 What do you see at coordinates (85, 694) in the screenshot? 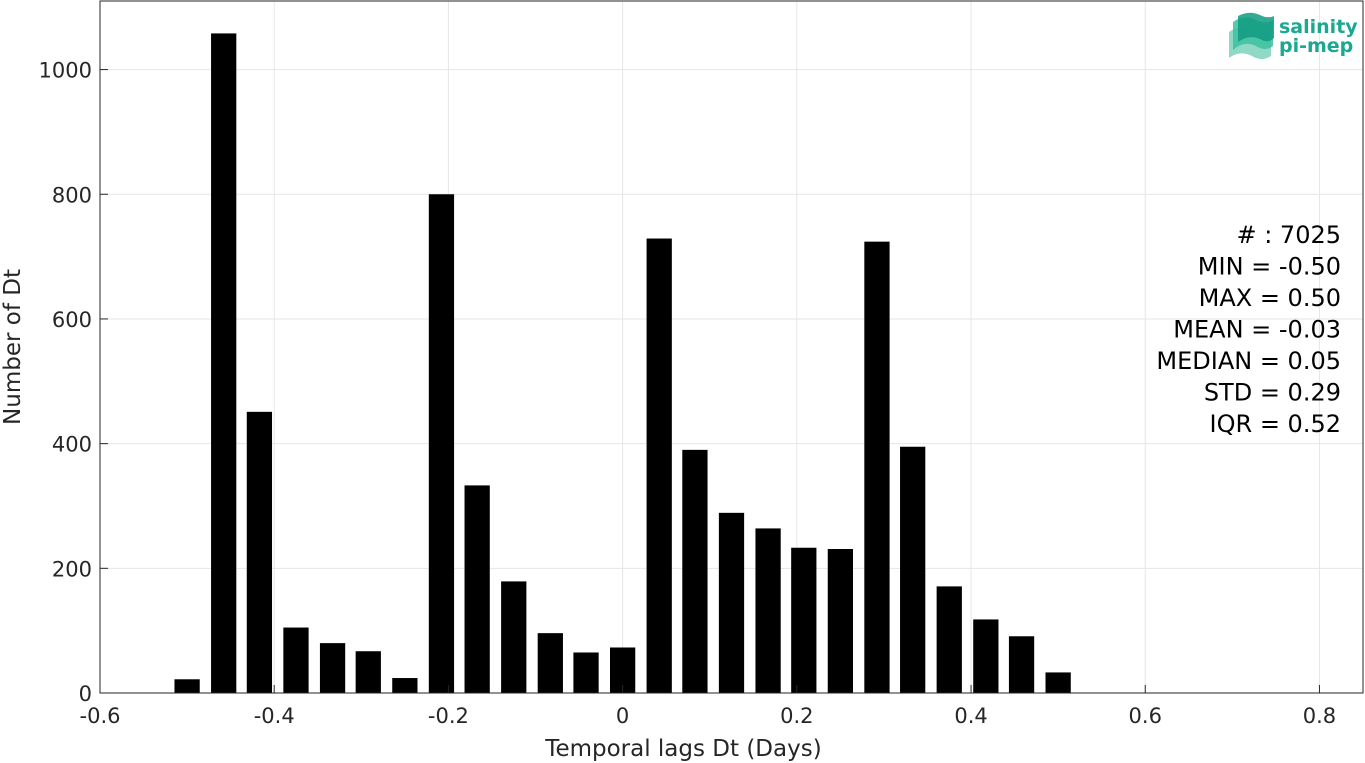
I see `y-tick-label: 0` at bounding box center [85, 694].